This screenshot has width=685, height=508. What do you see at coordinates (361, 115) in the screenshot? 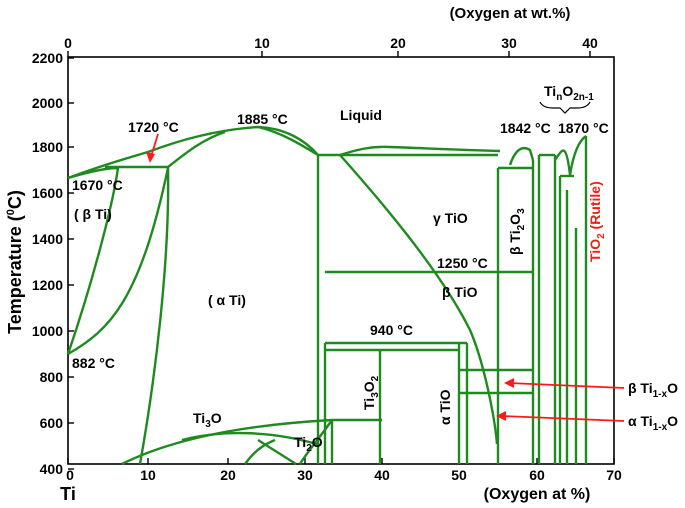
I see `label-liquid: Liquid` at bounding box center [361, 115].